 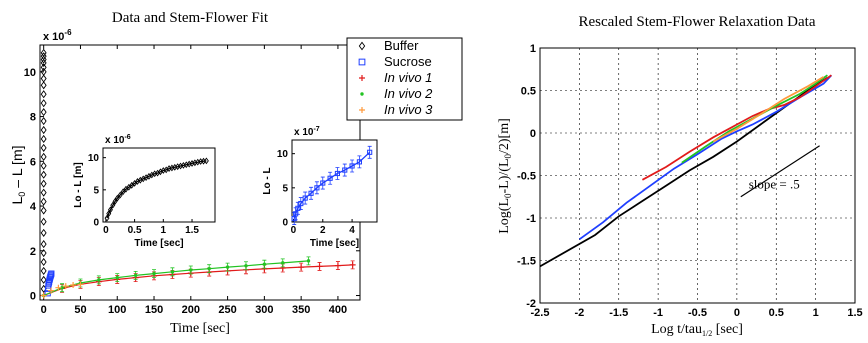 What do you see at coordinates (301, 310) in the screenshot?
I see `left-x-tick-label: 350` at bounding box center [301, 310].